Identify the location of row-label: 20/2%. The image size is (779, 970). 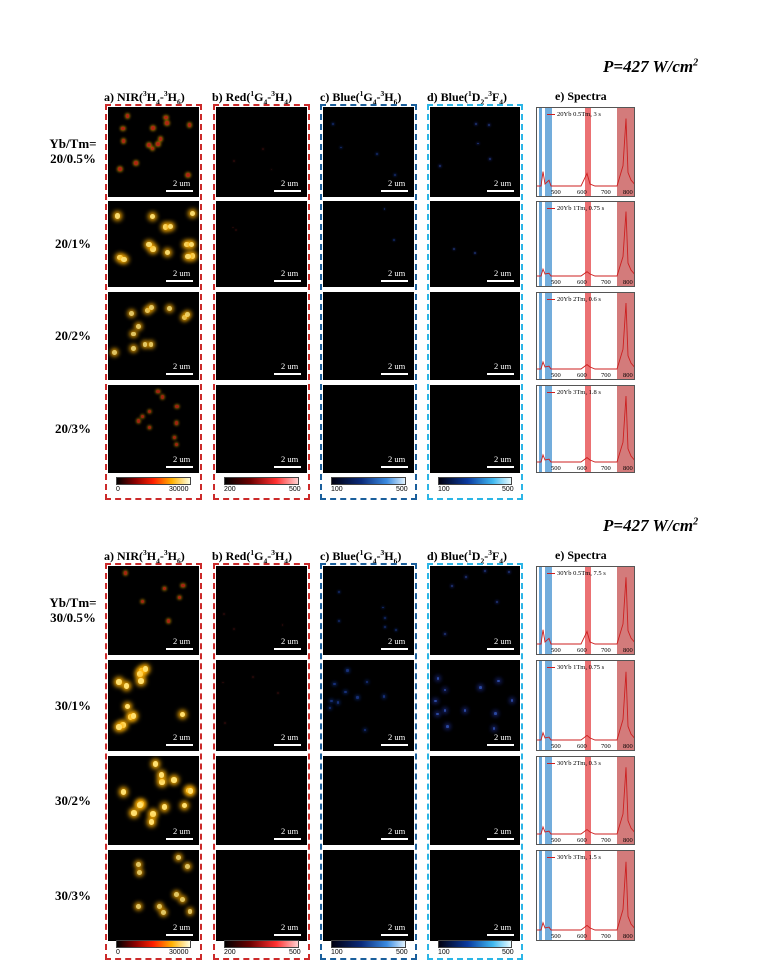
(73, 335).